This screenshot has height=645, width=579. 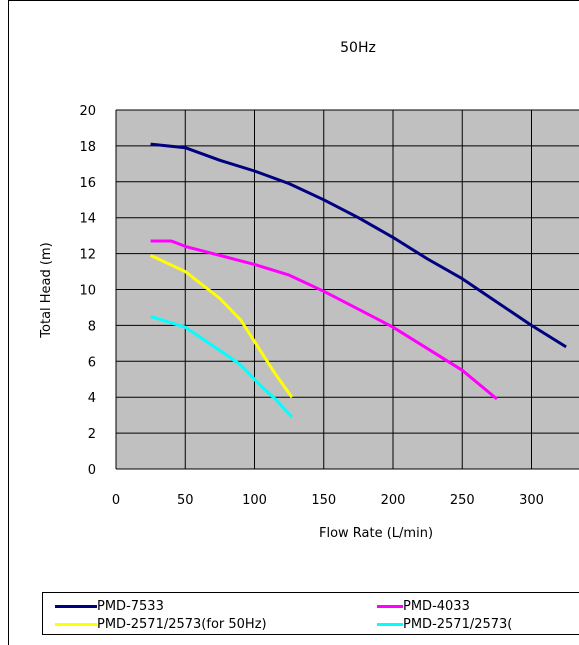 I want to click on legend-item: PMD-2571/2573(for 50Hz), so click(x=161, y=624).